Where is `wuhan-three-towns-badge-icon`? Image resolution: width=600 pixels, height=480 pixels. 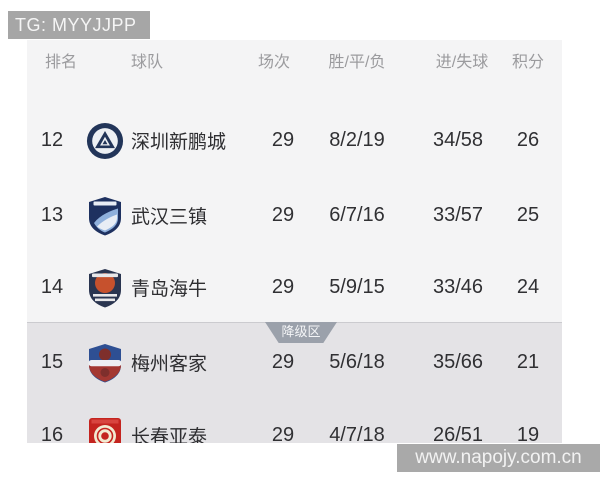 wuhan-three-towns-badge-icon is located at coordinates (105, 215).